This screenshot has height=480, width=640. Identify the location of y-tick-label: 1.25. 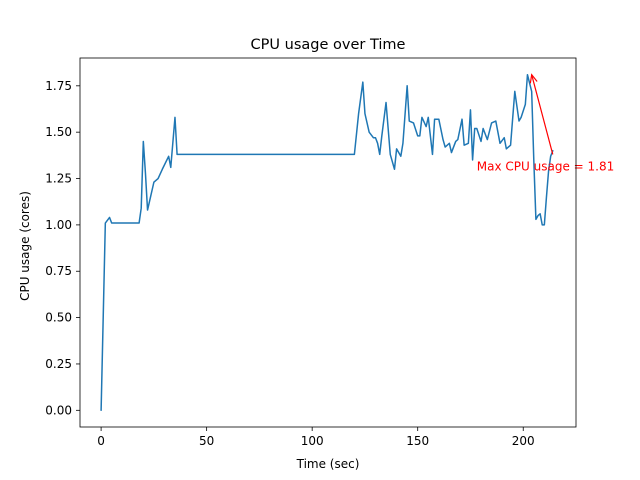
(58, 179).